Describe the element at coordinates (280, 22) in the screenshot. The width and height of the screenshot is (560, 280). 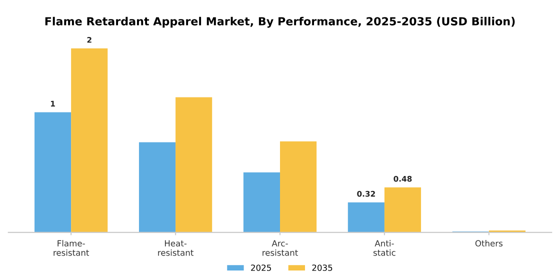
I see `chart-title: Flame Retardant Apparel Market, By Performance, 2025-2035 (USD Billion)` at that location.